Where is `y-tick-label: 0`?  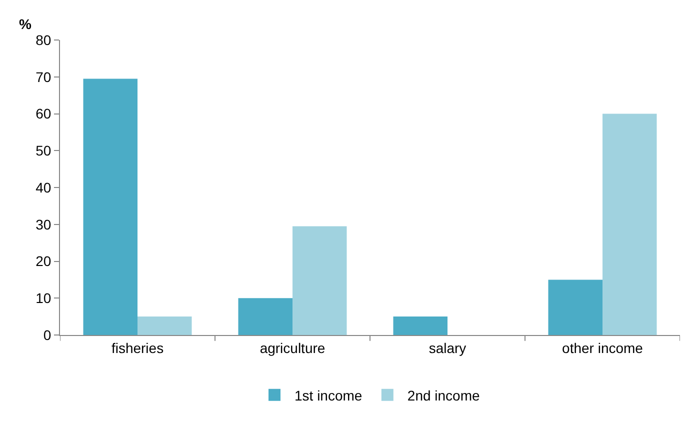
y-tick-label: 0 is located at coordinates (47, 334).